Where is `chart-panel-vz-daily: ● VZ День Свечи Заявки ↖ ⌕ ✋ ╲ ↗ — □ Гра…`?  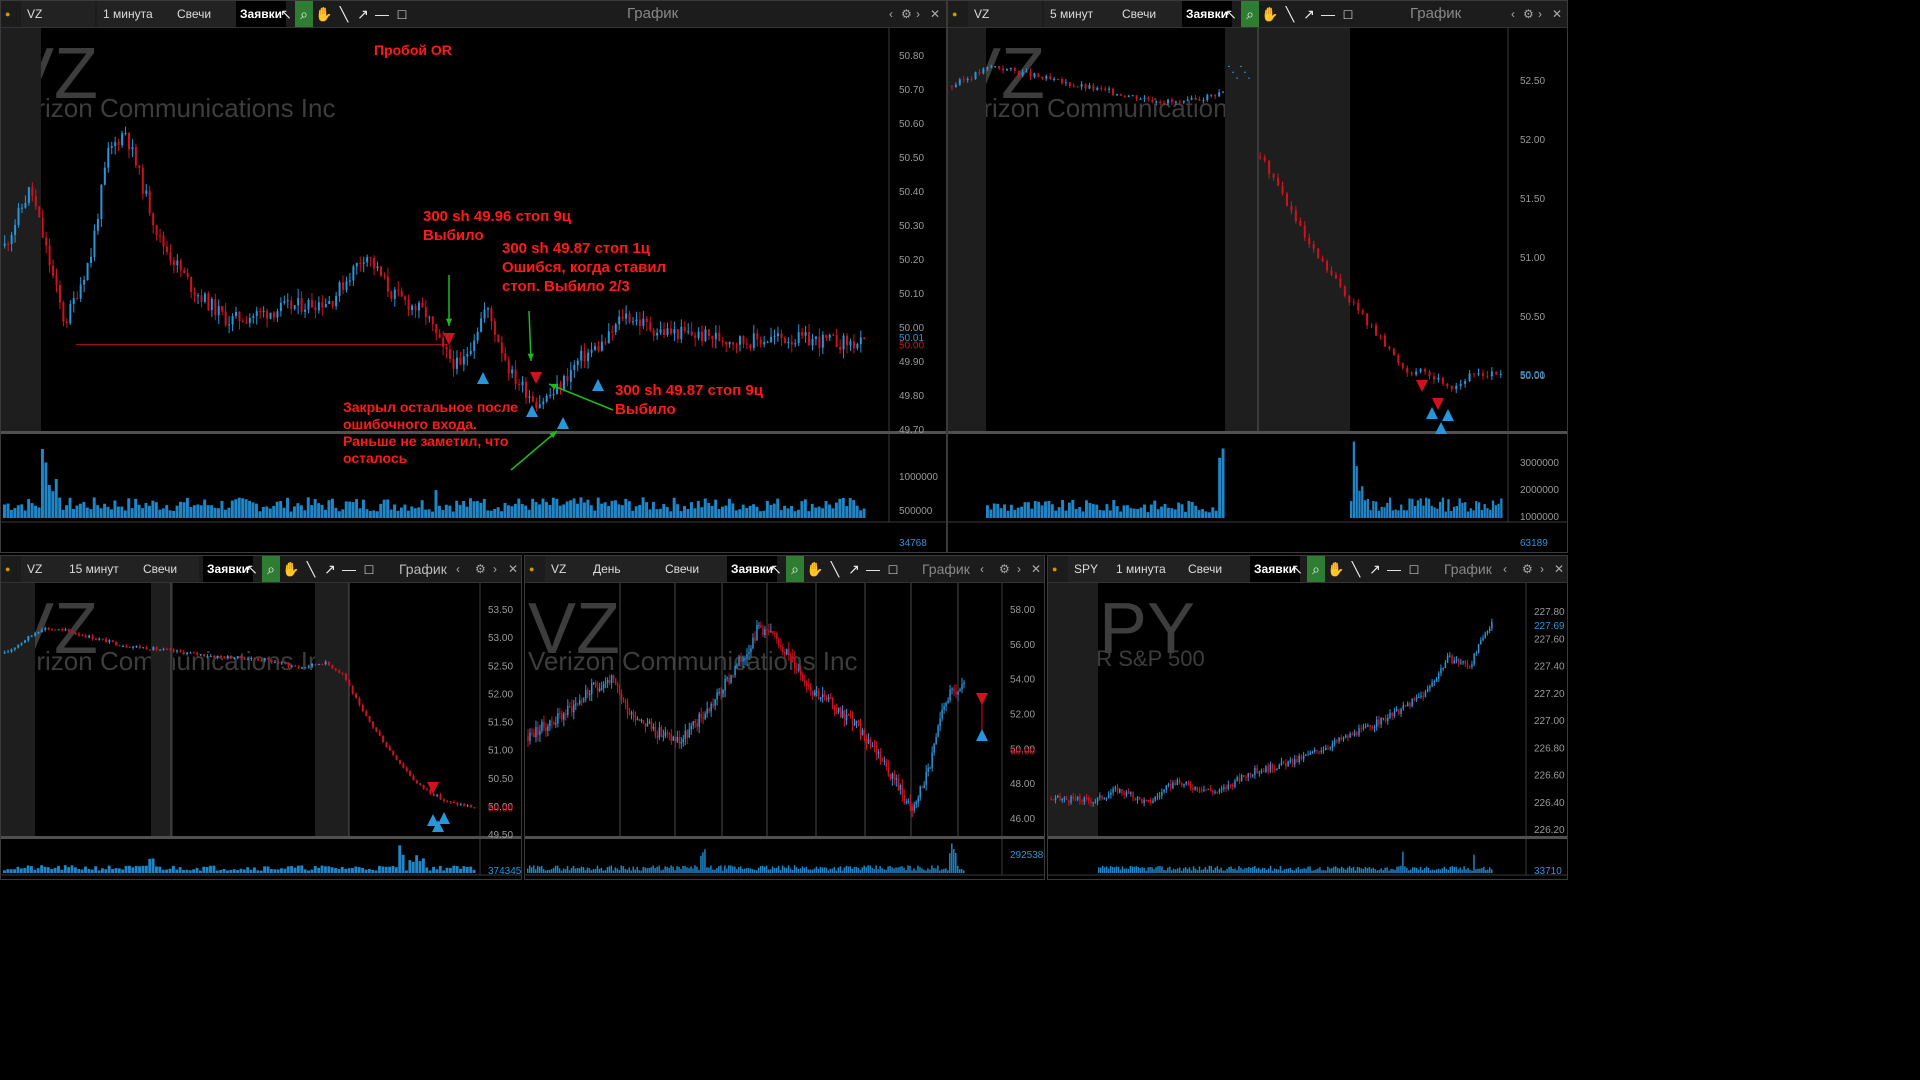
chart-panel-vz-daily: ● VZ День Свечи Заявки ↖ ⌕ ✋ ╲ ↗ — □ Гра… is located at coordinates (784, 717).